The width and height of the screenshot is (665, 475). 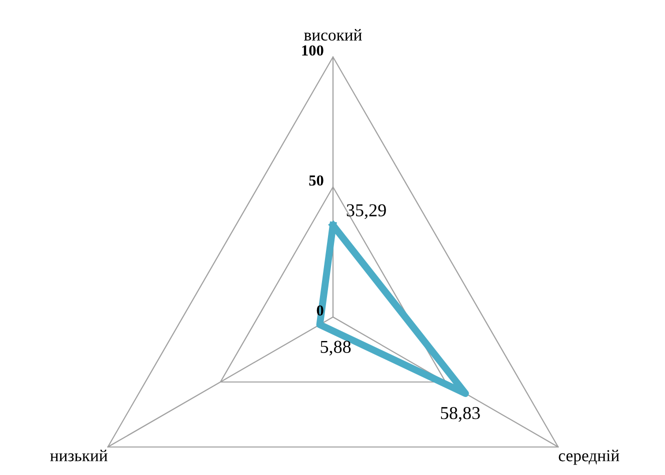 I want to click on y-tick-label: 100, so click(x=313, y=50).